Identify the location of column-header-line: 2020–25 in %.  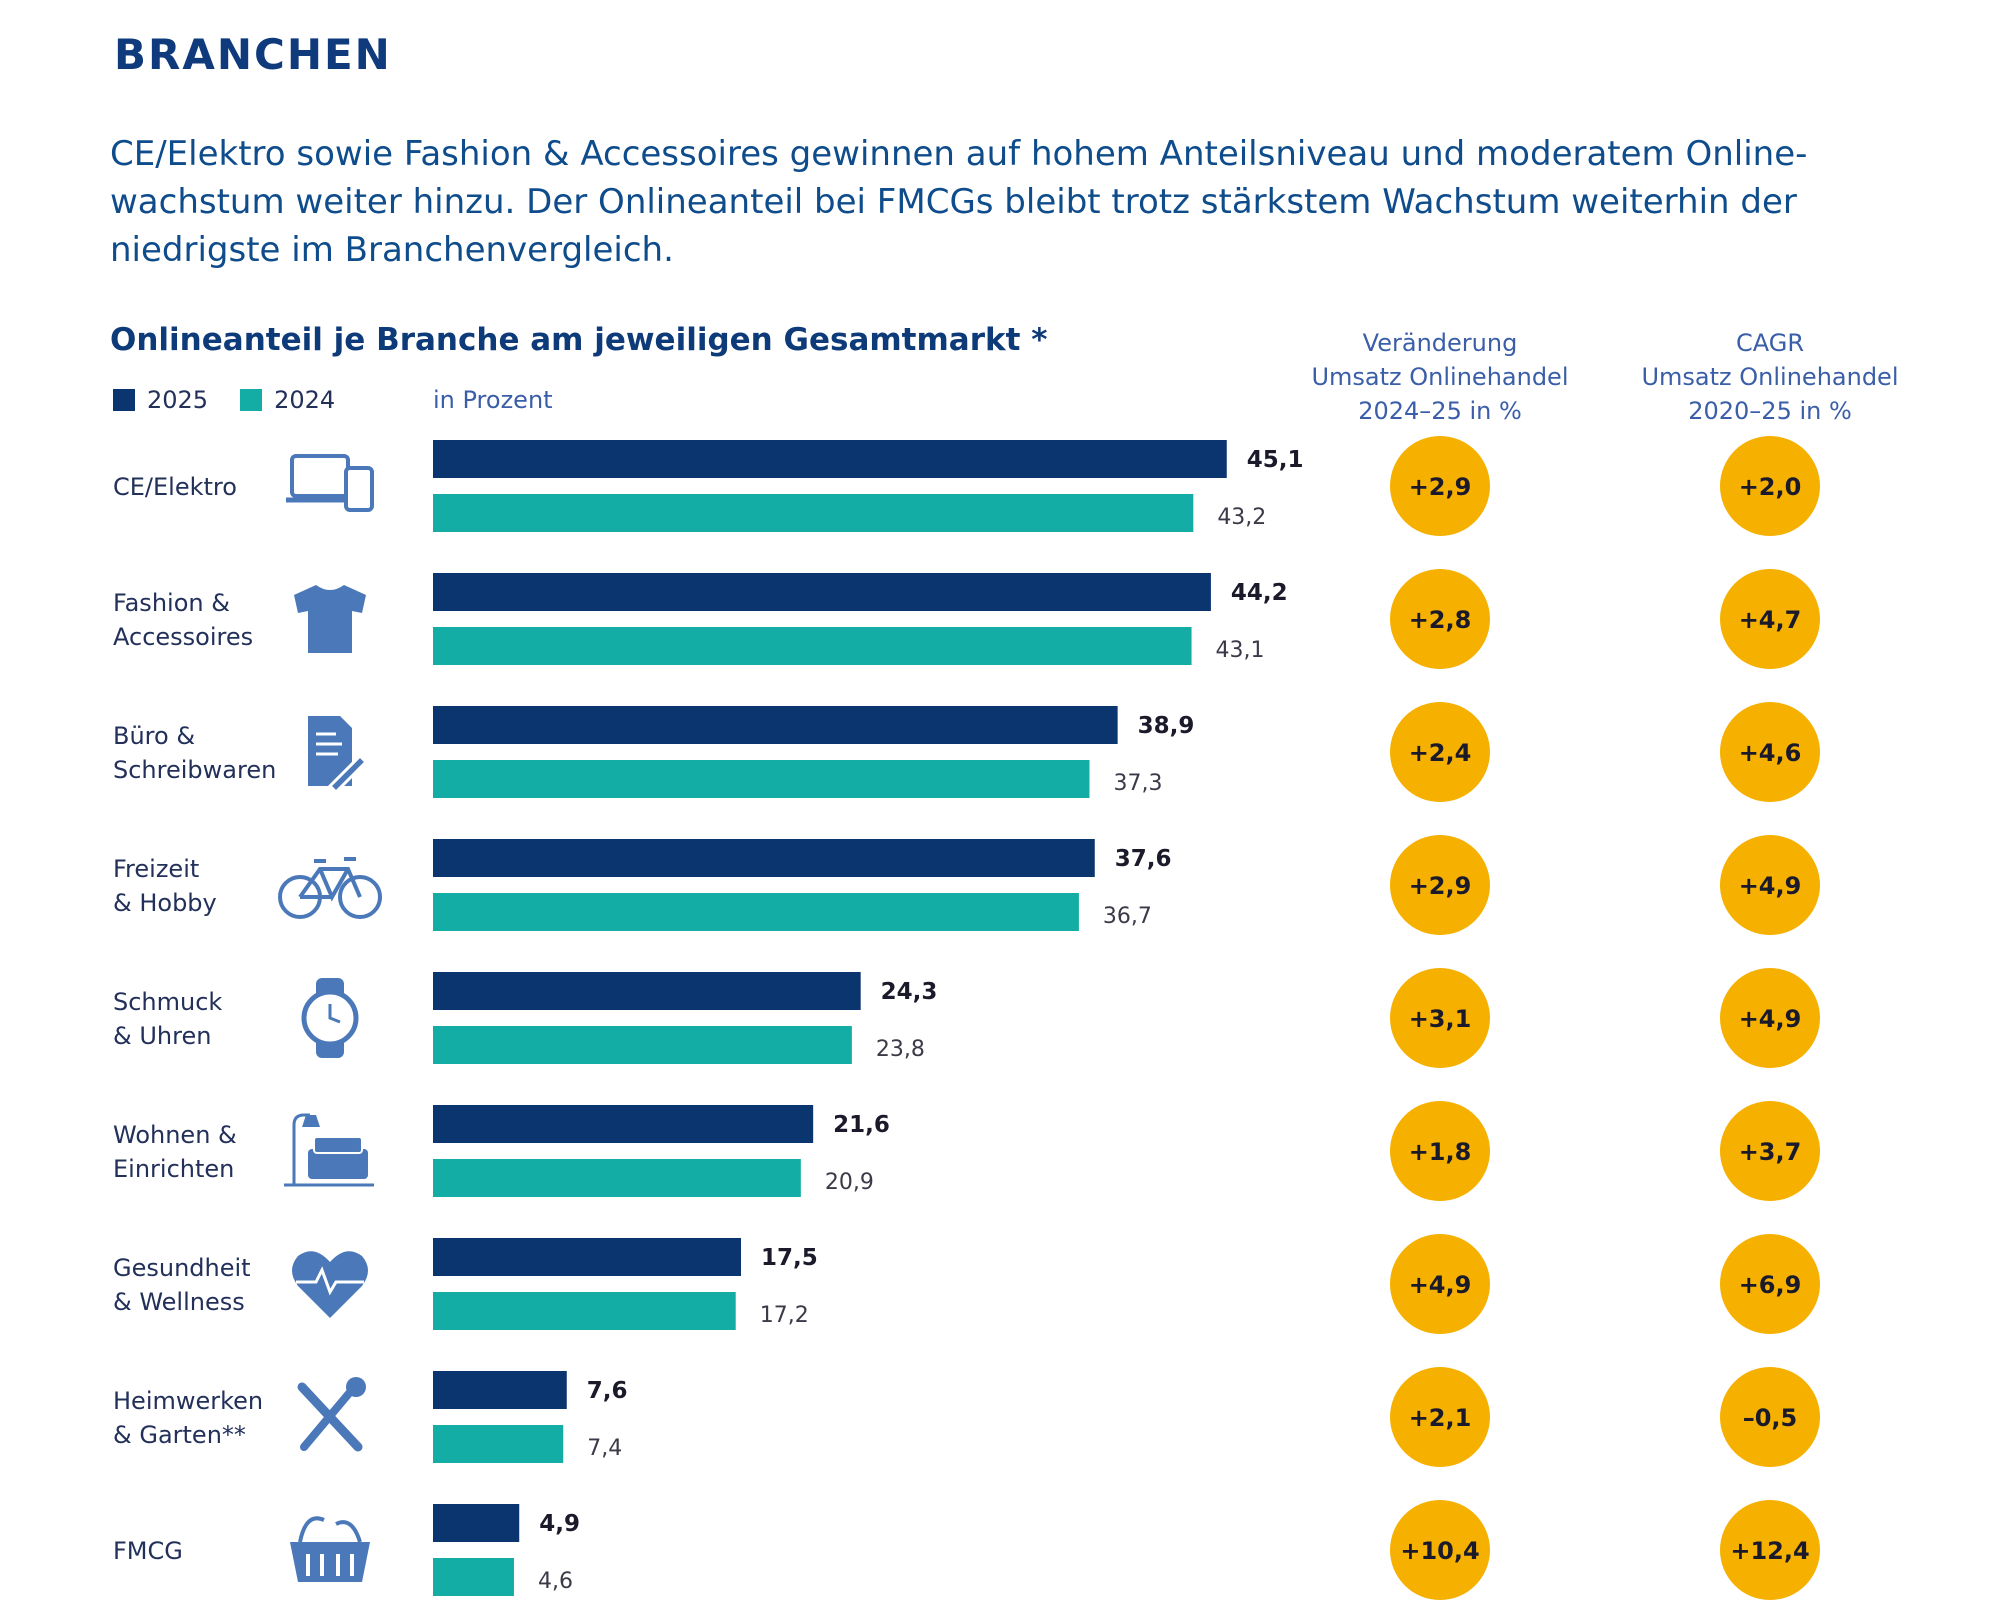
(1770, 411).